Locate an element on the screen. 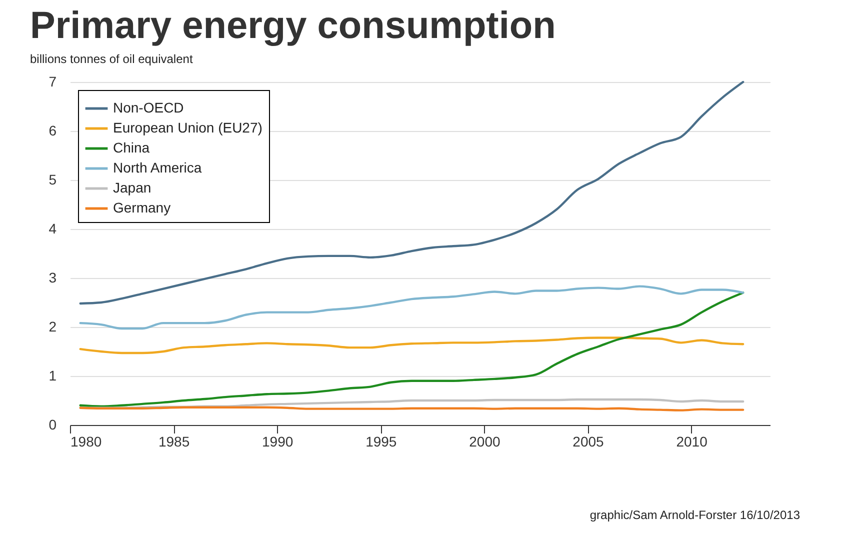 This screenshot has height=533, width=841. x-tick-label: 1980 is located at coordinates (86, 442).